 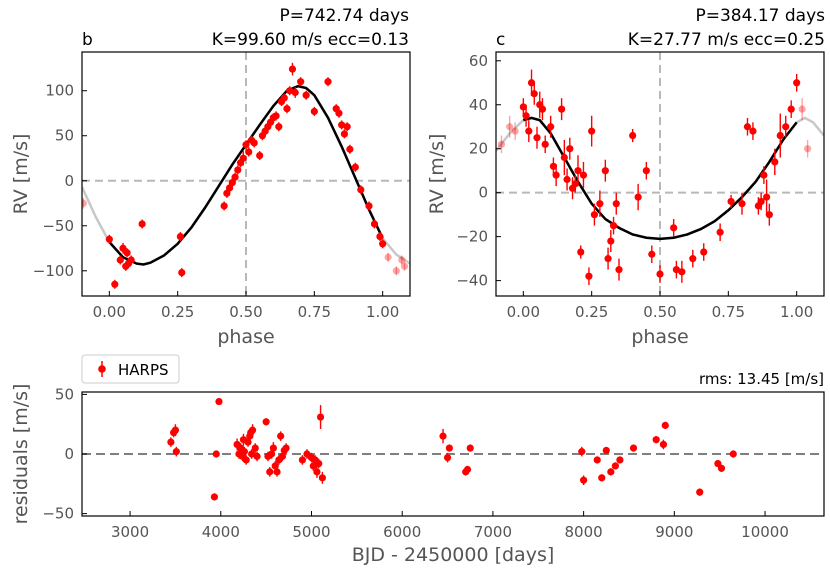 What do you see at coordinates (523, 312) in the screenshot?
I see `panel-c-xtick-label: 0.00` at bounding box center [523, 312].